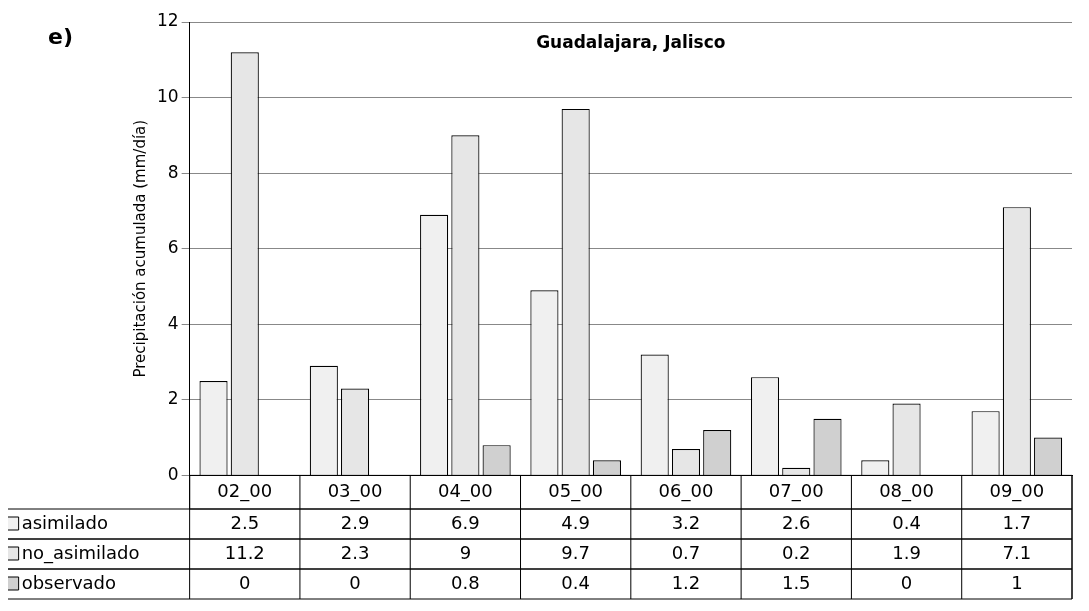 The image size is (1089, 611). I want to click on data-label: 1, so click(1017, 582).